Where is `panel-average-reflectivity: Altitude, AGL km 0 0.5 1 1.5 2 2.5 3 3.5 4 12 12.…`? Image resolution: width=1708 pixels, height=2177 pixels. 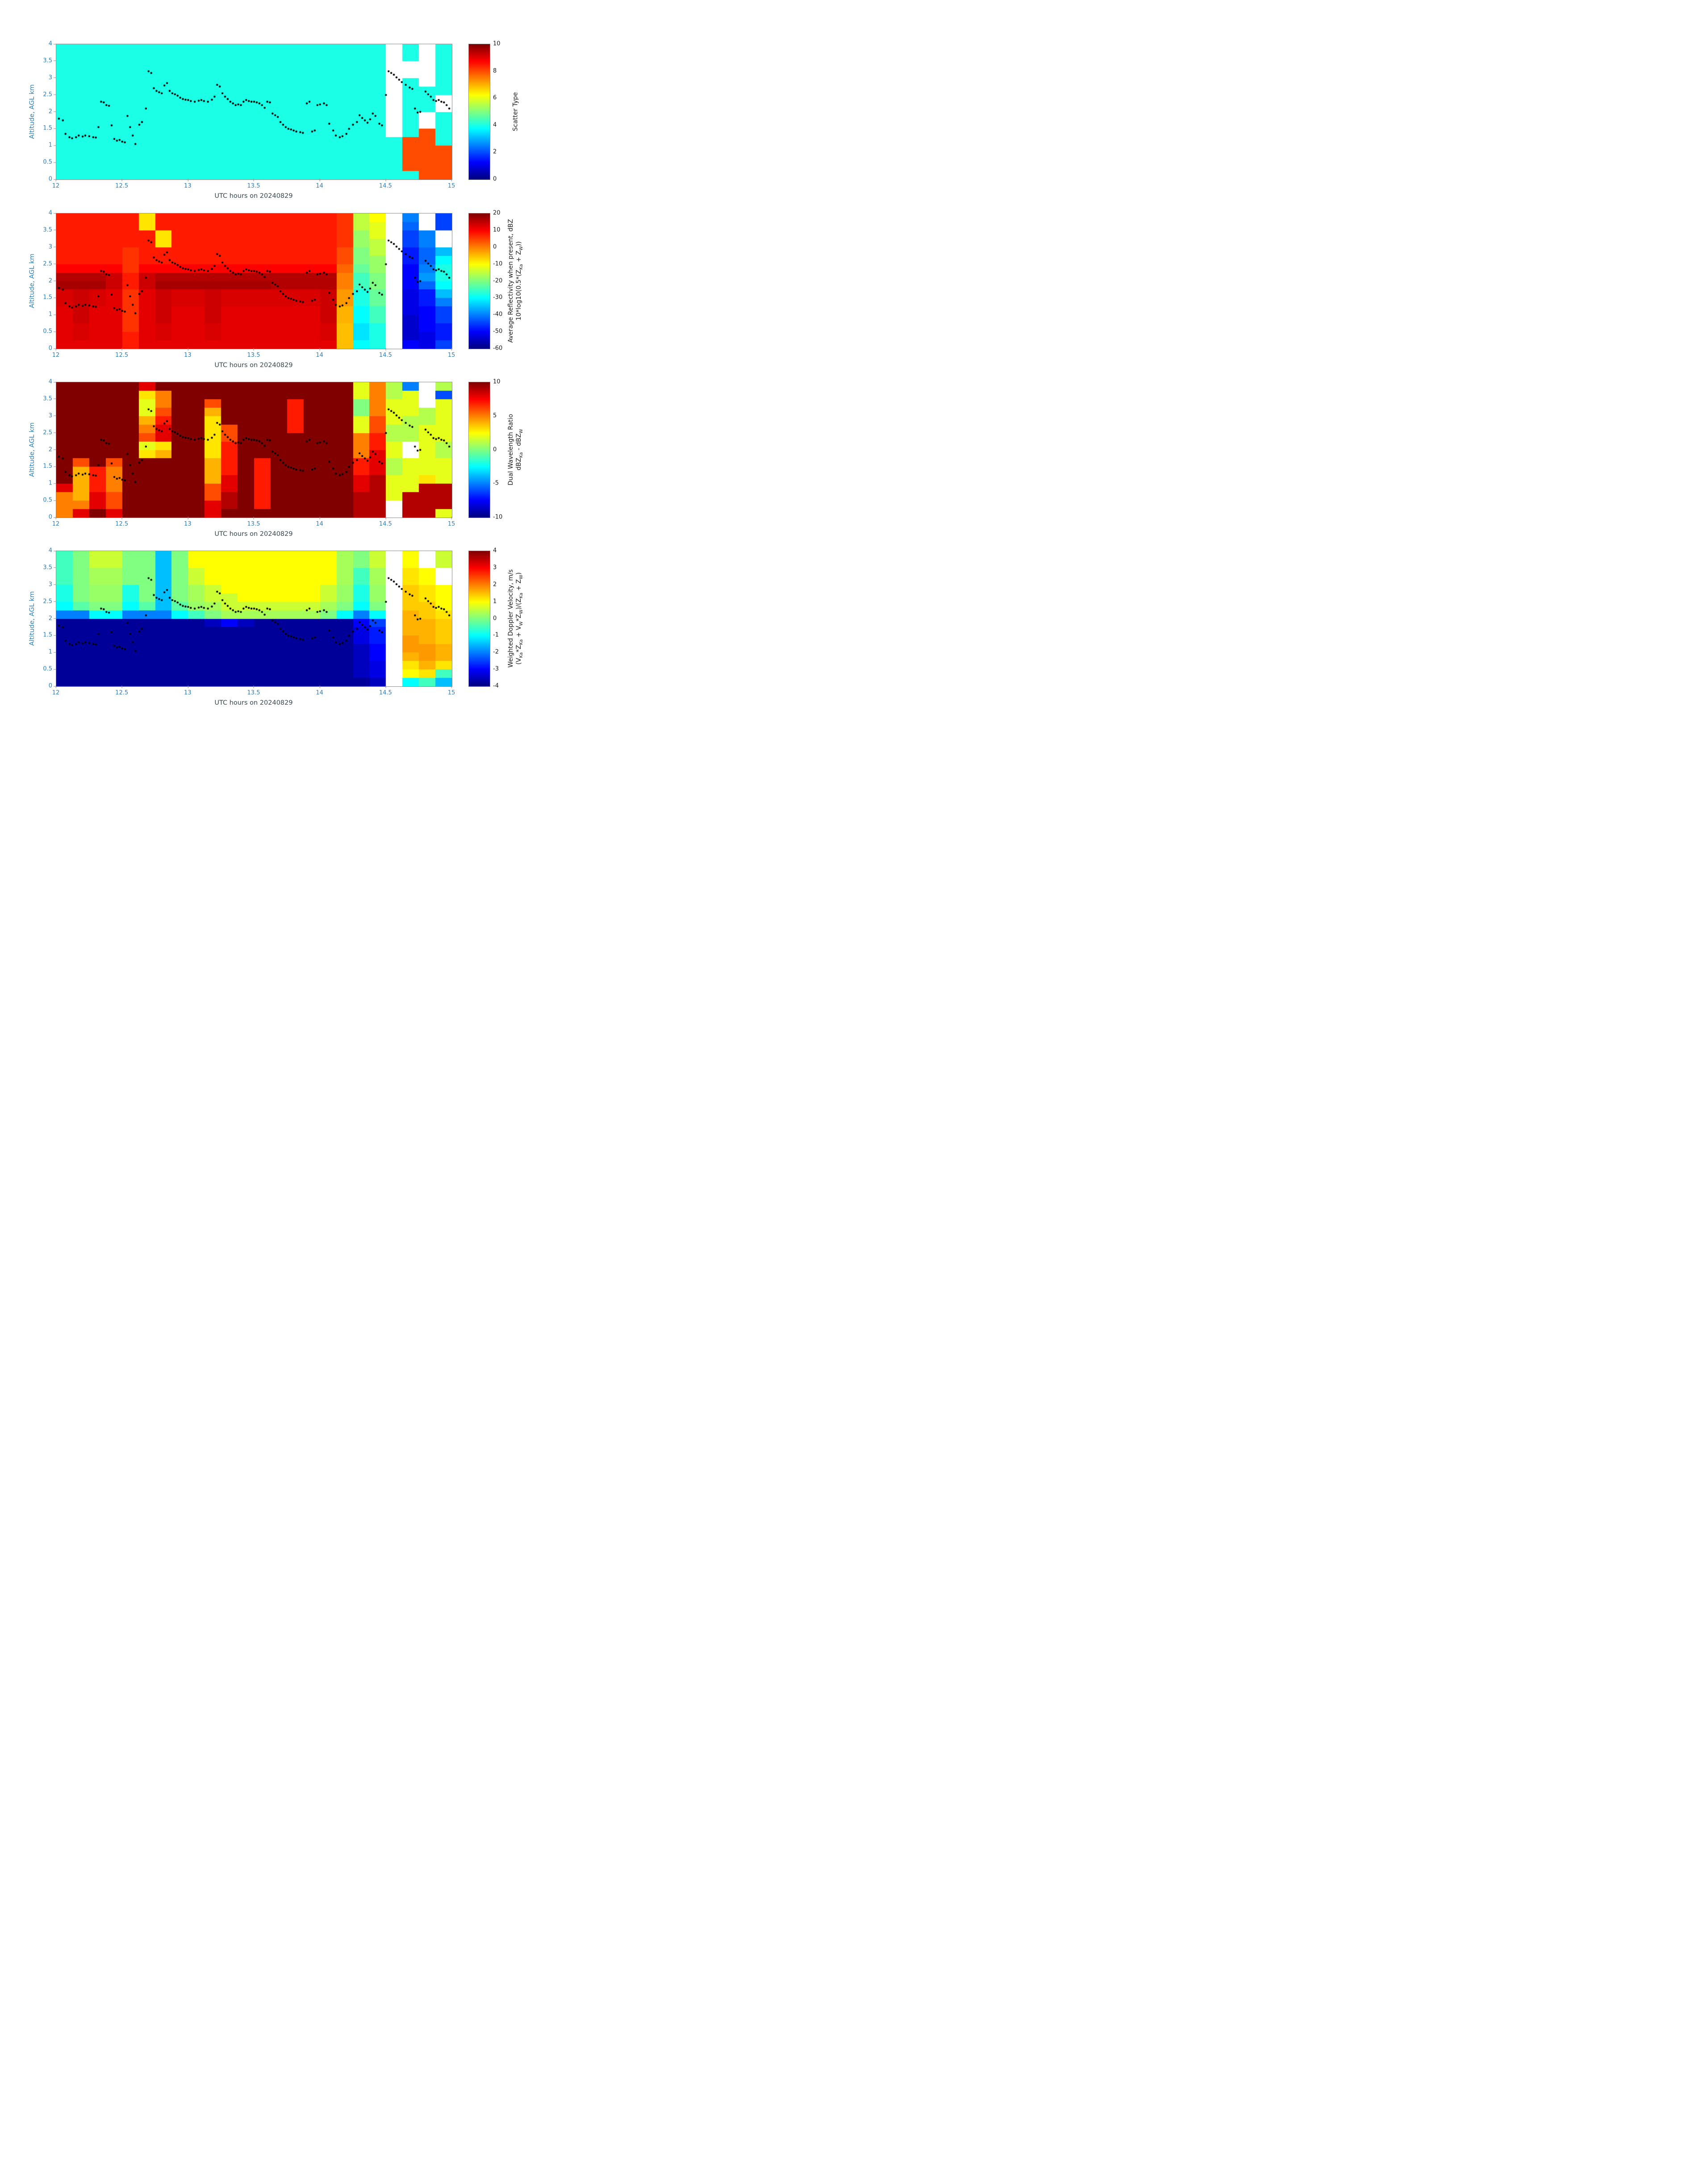 panel-average-reflectivity: Altitude, AGL km 0 0.5 1 1.5 2 2.5 3 3.5 4 12 12.… is located at coordinates (284, 295).